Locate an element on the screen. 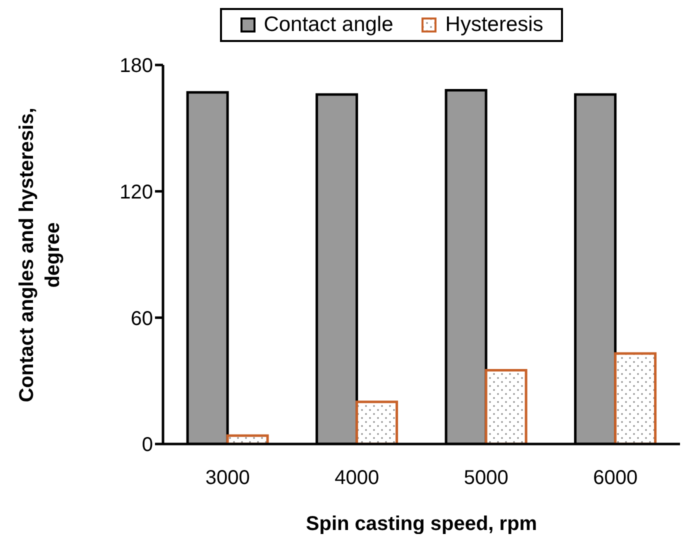 The image size is (699, 542). y-tick-label: 60 is located at coordinates (141, 319).